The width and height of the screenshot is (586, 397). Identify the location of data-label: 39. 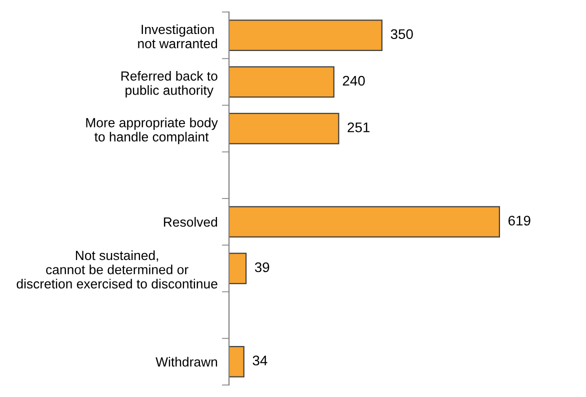
(262, 267).